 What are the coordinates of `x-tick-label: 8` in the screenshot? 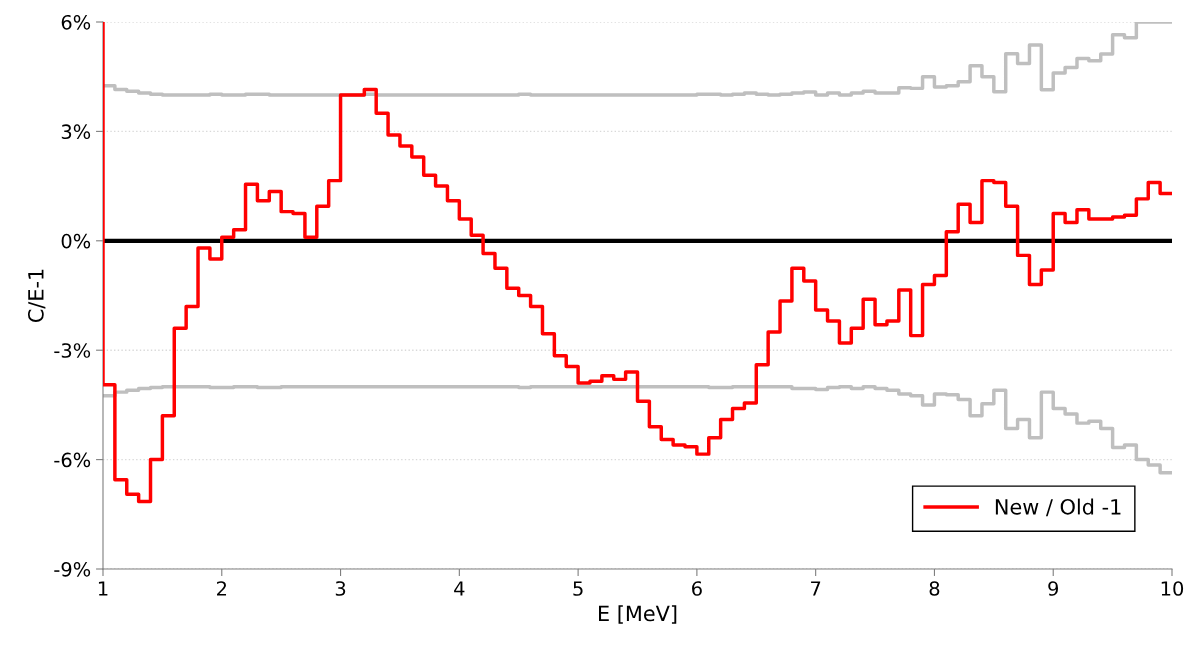 It's located at (934, 588).